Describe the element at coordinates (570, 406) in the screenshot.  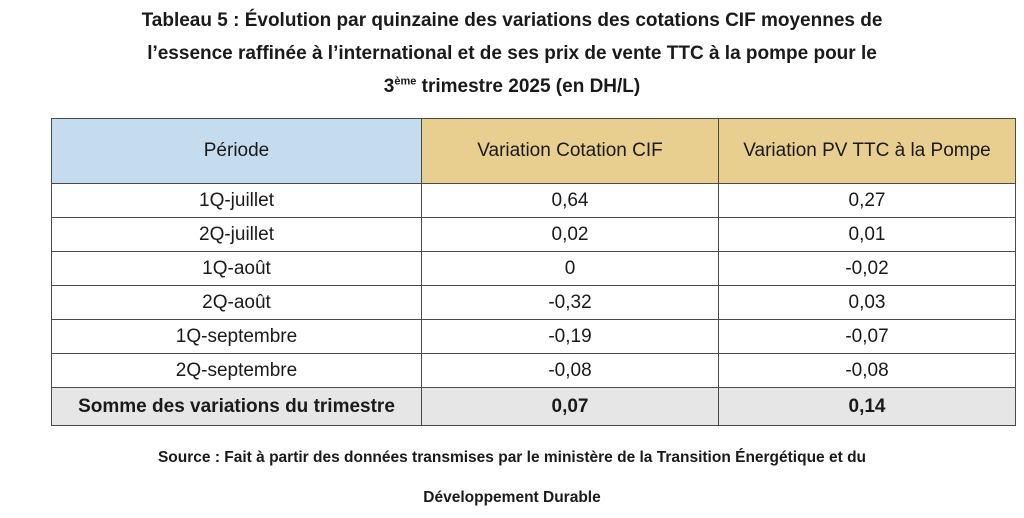
I see `total-variation-cif: 0,07` at that location.